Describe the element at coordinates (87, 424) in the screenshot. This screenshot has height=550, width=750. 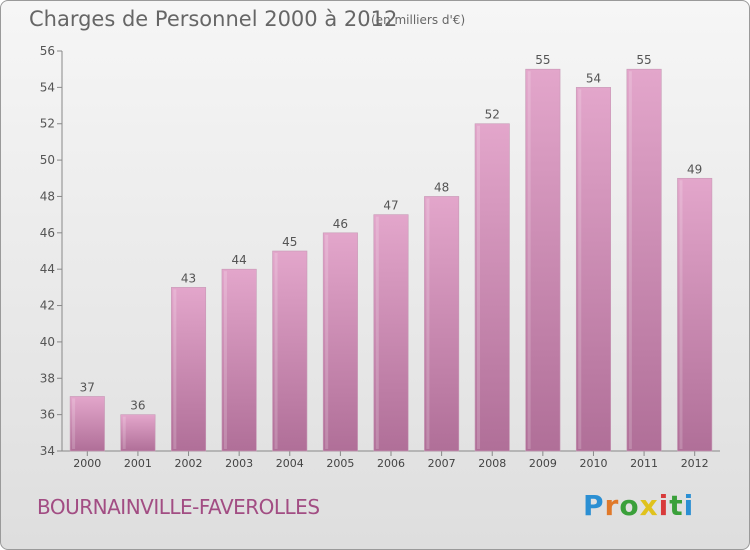
I see `bar-2000` at that location.